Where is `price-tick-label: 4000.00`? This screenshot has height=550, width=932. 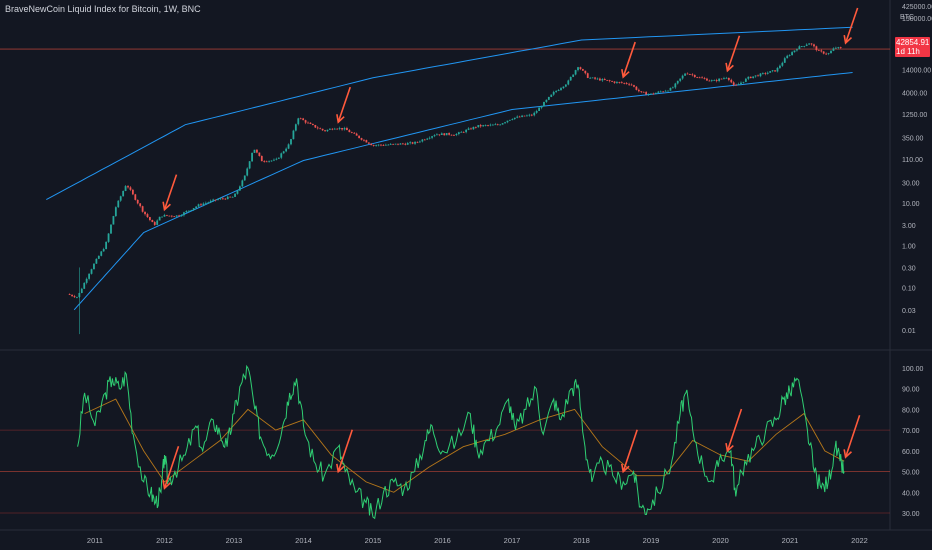
price-tick-label: 4000.00 is located at coordinates (914, 94).